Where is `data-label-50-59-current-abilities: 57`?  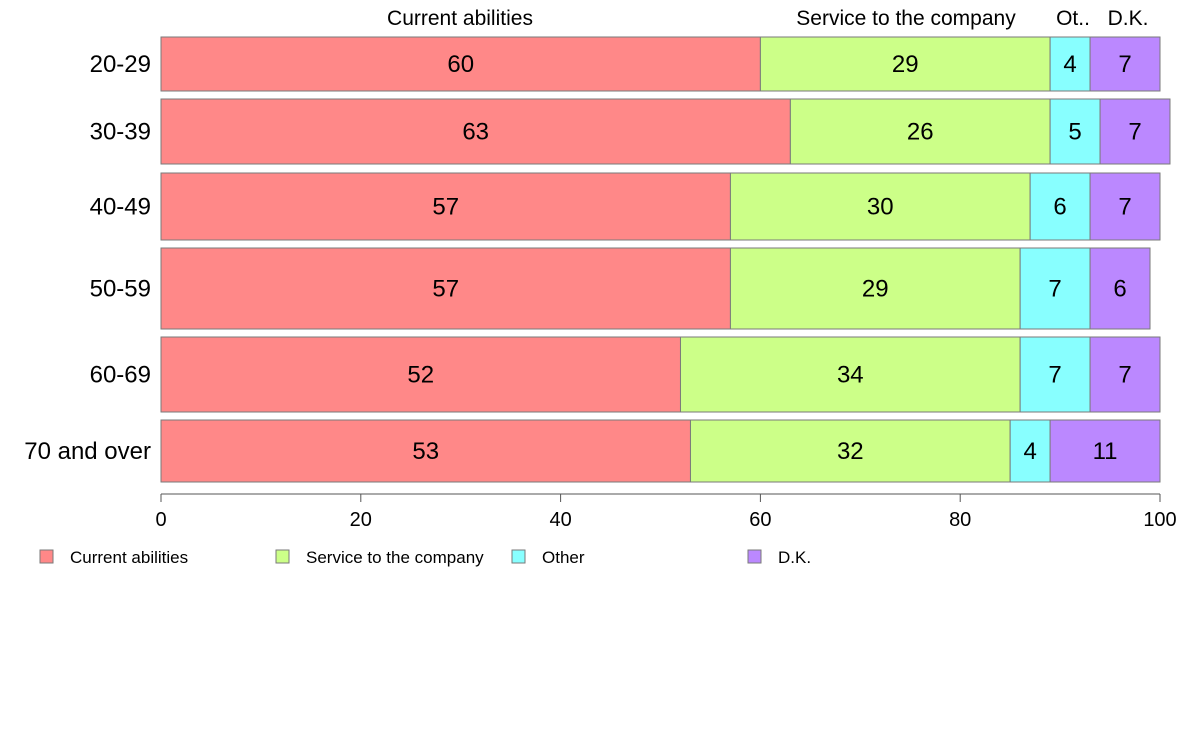
data-label-50-59-current-abilities: 57 is located at coordinates (445, 289).